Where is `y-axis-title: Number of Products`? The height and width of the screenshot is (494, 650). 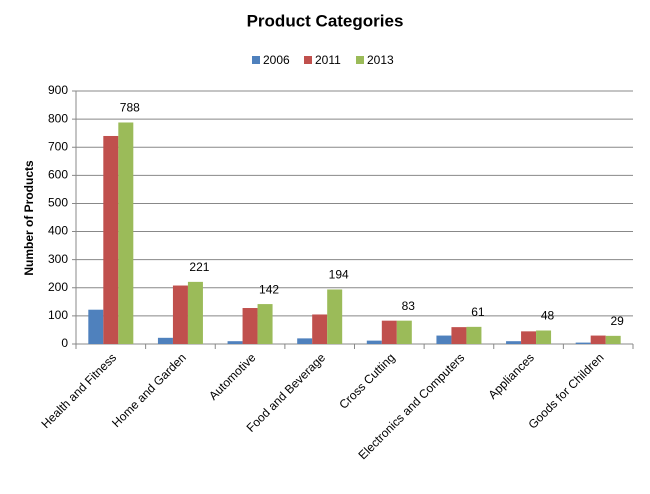 y-axis-title: Number of Products is located at coordinates (29, 218).